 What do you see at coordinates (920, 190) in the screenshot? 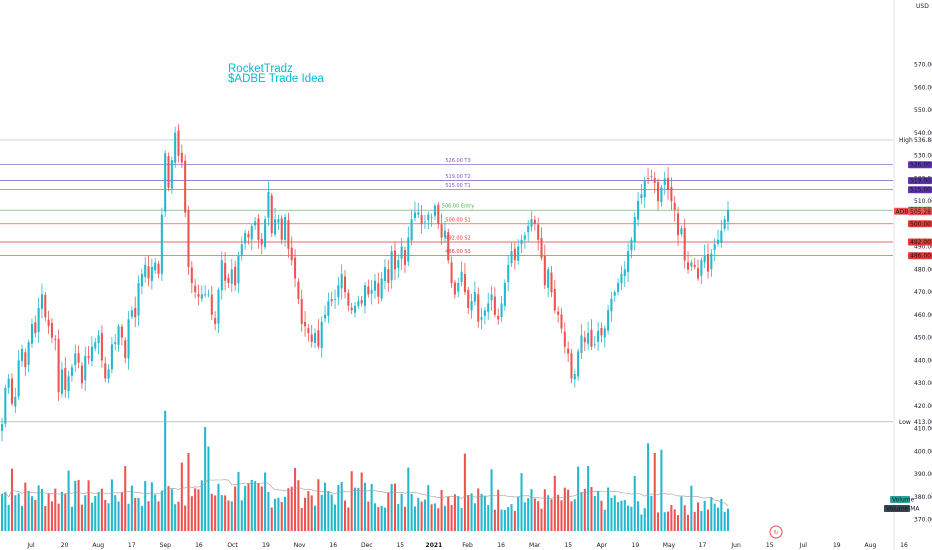
I see `level-value-tag: 515.00` at bounding box center [920, 190].